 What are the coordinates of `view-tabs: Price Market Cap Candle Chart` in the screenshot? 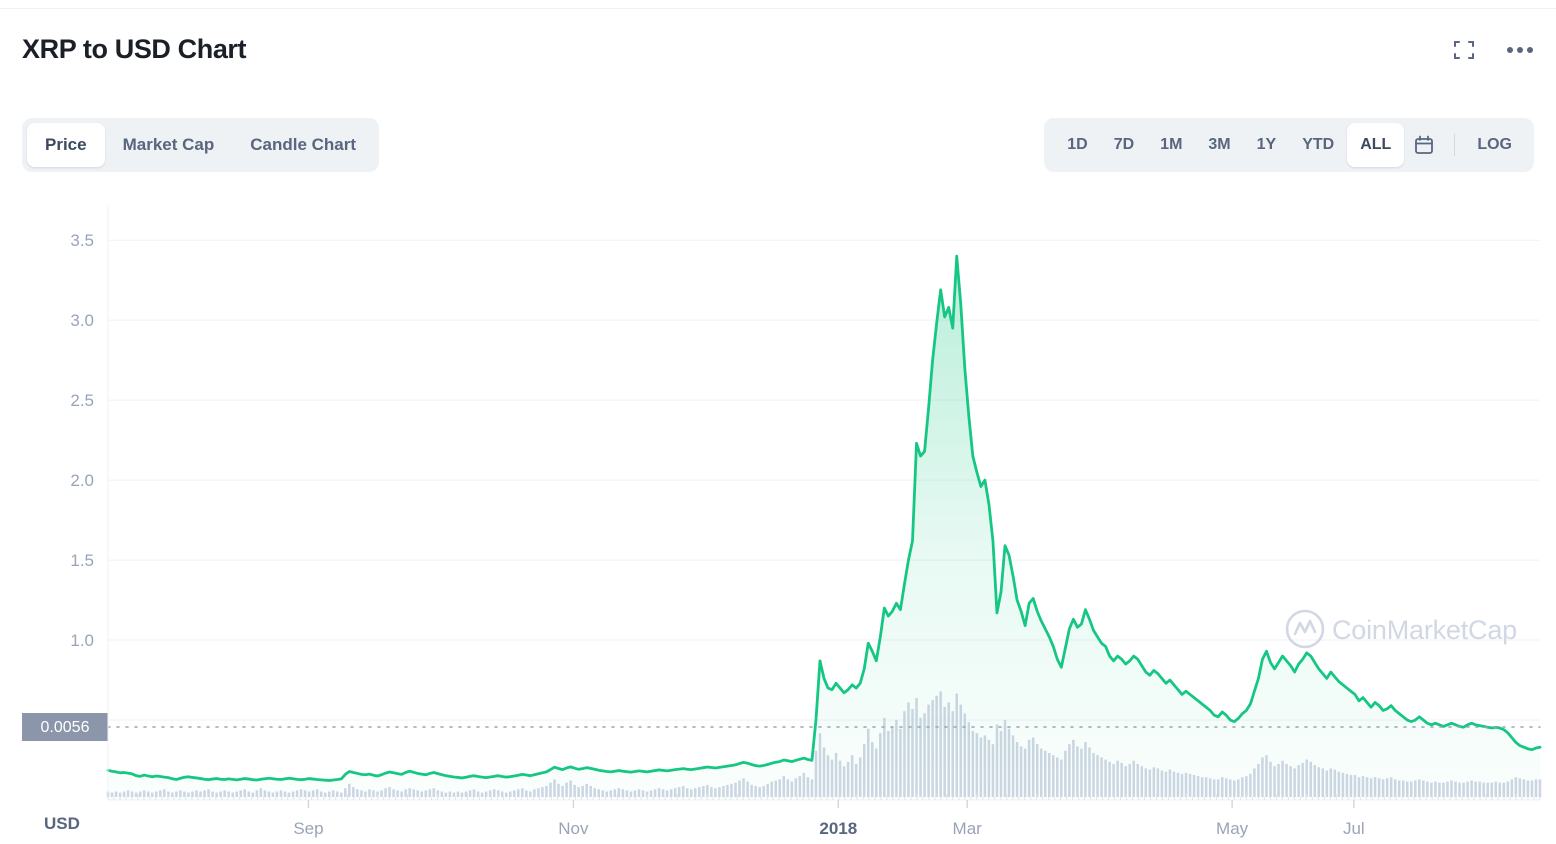 It's located at (201, 145).